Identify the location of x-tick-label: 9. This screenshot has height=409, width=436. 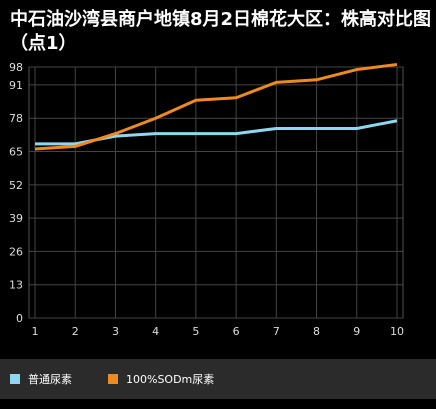
(356, 331).